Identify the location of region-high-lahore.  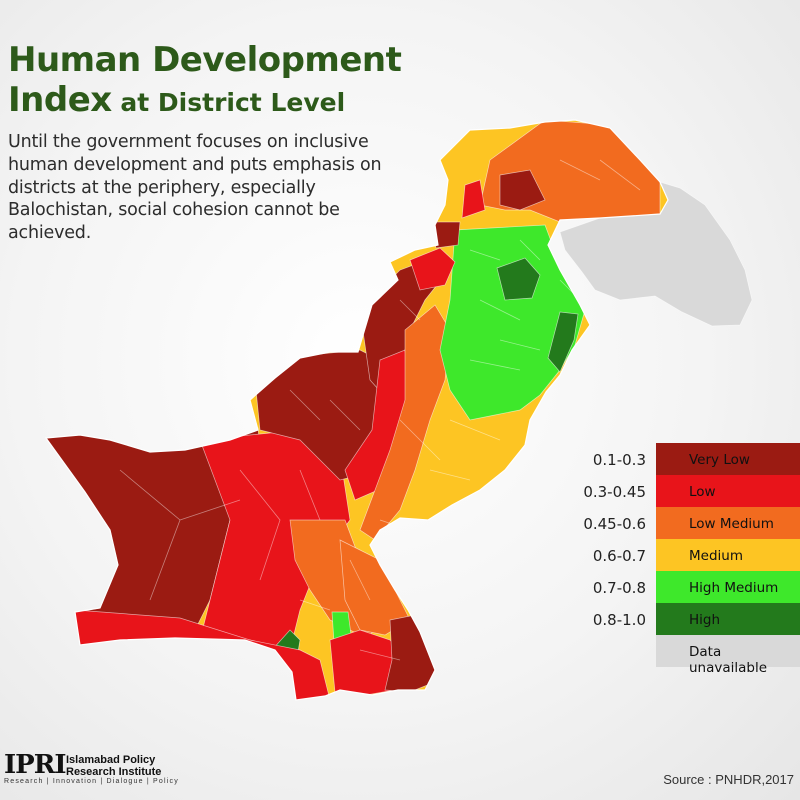
(563, 342).